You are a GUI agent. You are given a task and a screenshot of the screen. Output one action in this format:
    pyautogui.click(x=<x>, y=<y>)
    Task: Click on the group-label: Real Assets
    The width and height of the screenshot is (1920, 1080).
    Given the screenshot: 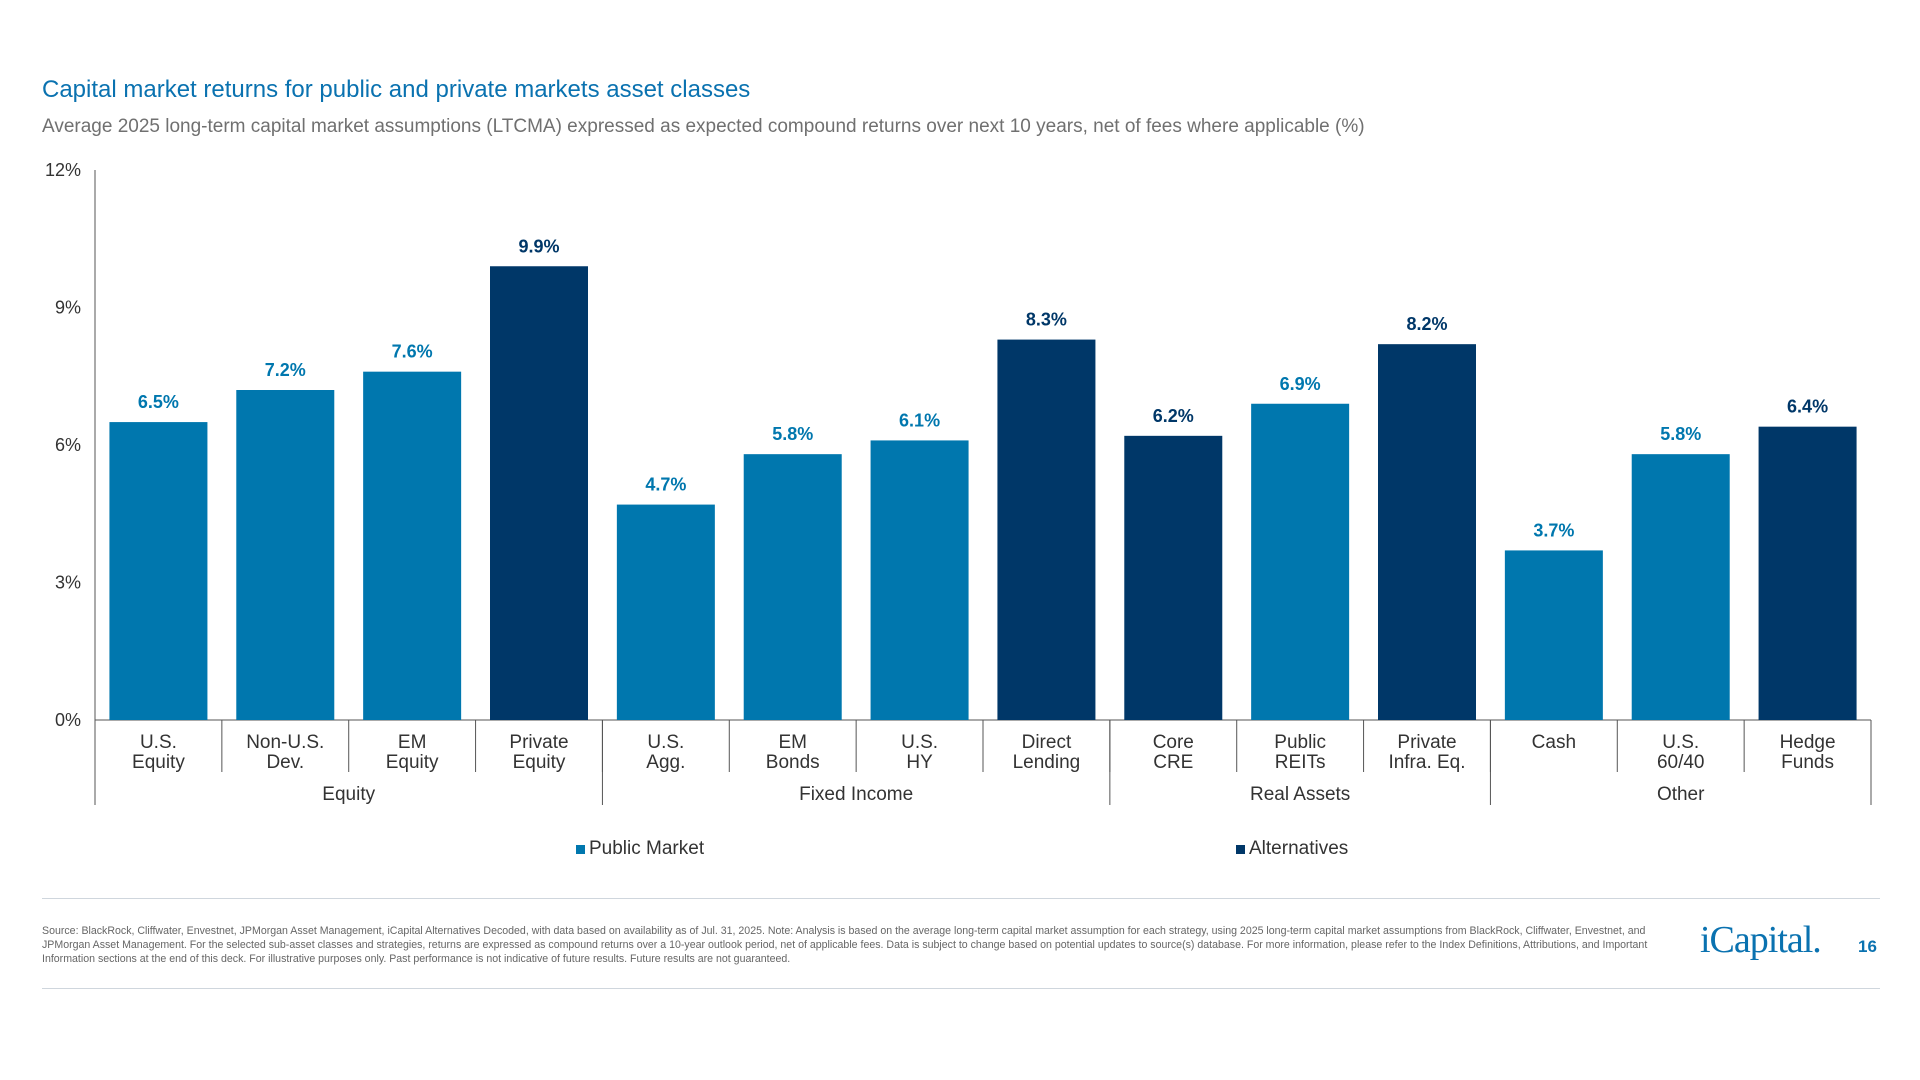 What is the action you would take?
    pyautogui.click(x=1300, y=794)
    